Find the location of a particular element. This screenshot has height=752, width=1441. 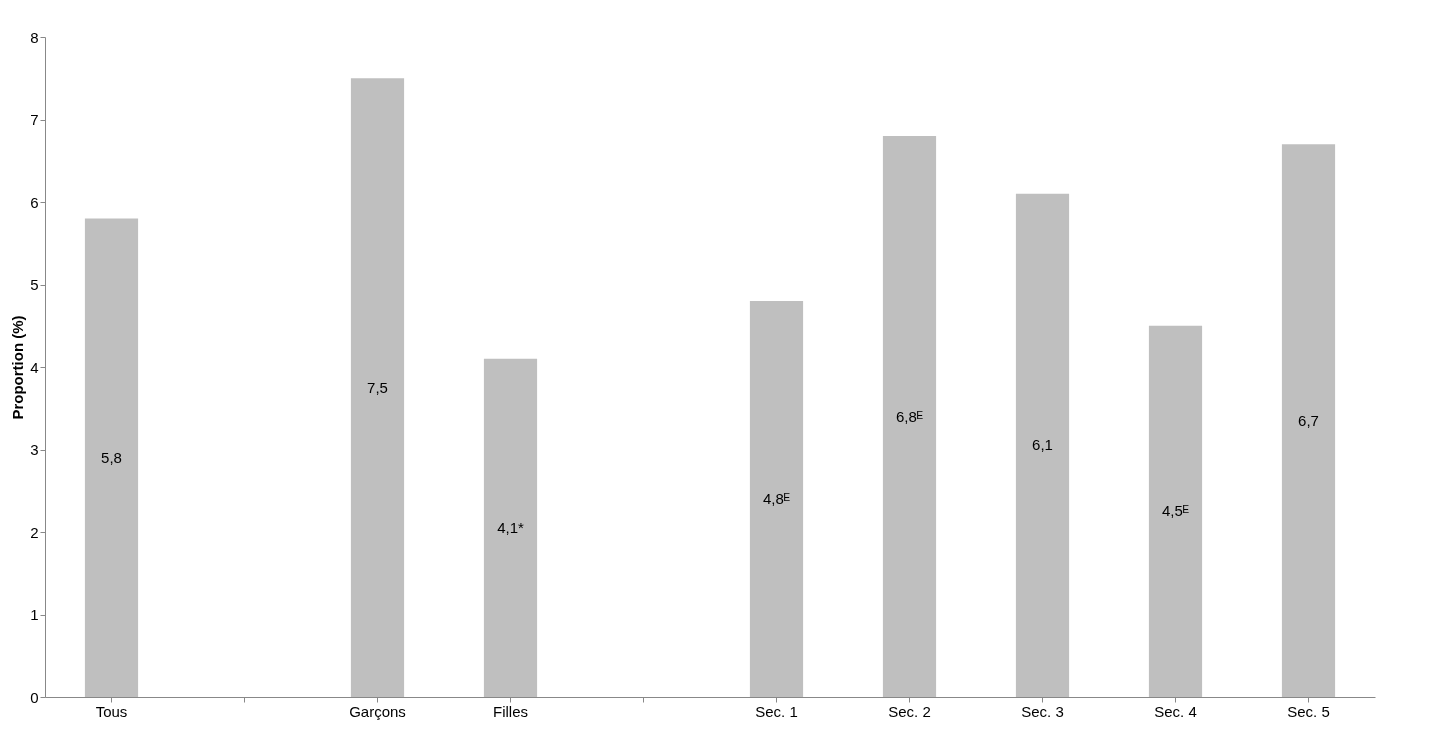

x-tick-label: Sec. 4 is located at coordinates (1175, 711).